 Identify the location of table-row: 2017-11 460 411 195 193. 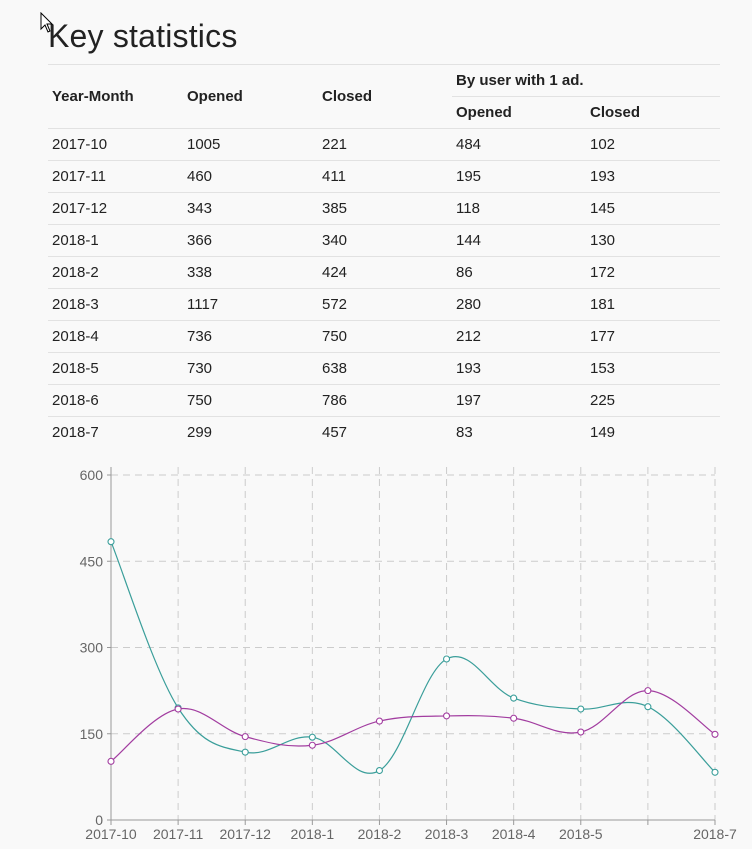
(384, 176).